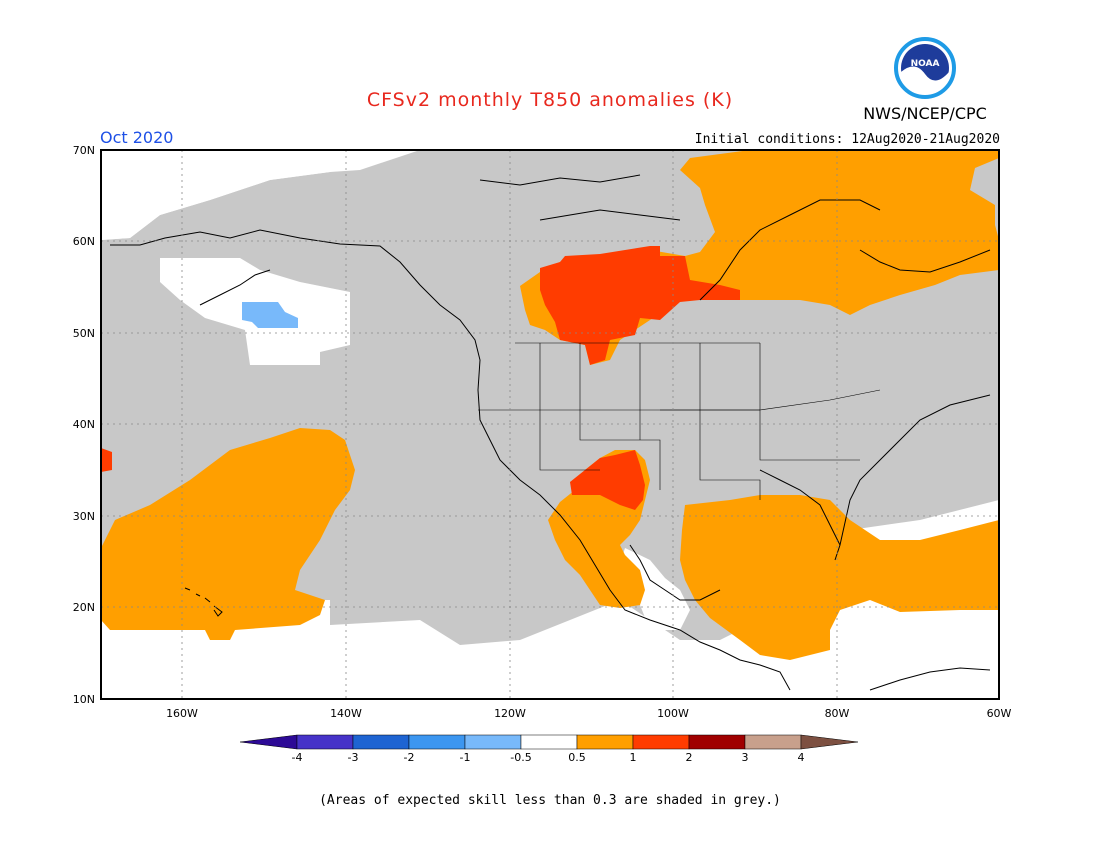 This screenshot has width=1100, height=850. Describe the element at coordinates (409, 757) in the screenshot. I see `legend-tick-label: -2` at that location.